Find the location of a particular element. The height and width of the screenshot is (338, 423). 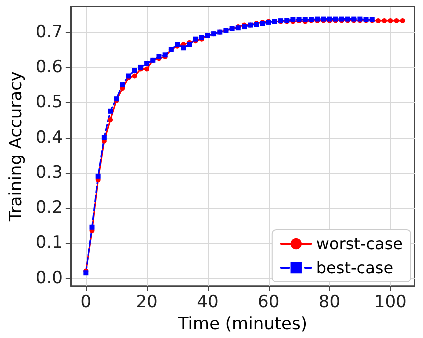

y-tick-label: 0.3 is located at coordinates (49, 172).